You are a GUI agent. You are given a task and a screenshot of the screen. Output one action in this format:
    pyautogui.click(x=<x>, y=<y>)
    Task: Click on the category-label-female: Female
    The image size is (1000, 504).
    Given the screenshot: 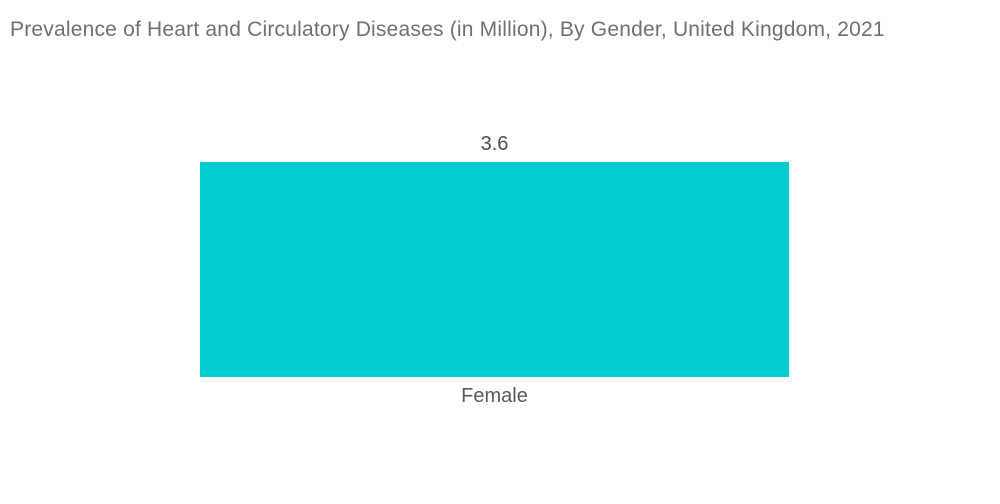 What is the action you would take?
    pyautogui.click(x=494, y=396)
    